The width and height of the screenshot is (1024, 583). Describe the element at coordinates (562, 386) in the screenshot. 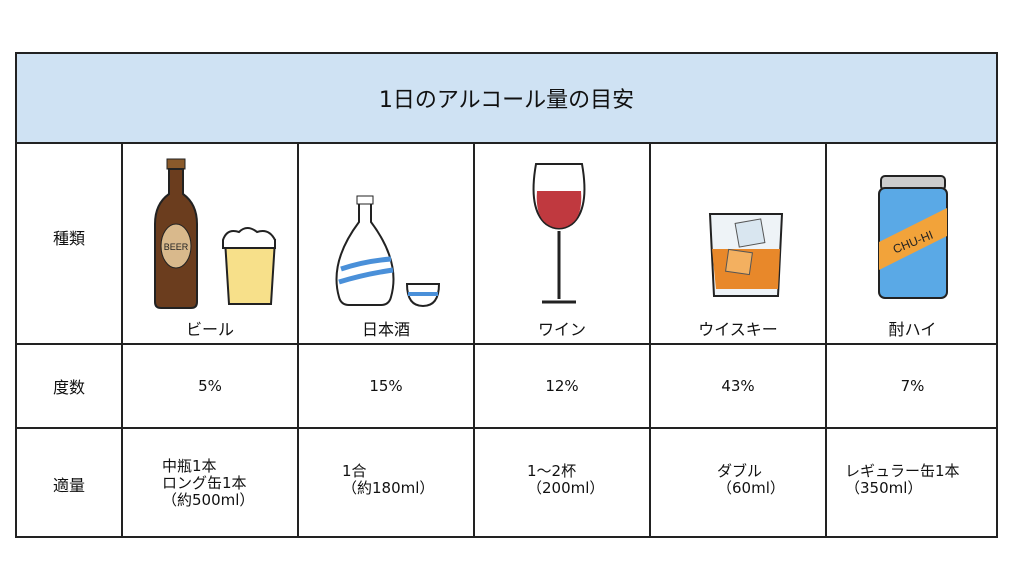

I see `abv-value: 12%` at that location.